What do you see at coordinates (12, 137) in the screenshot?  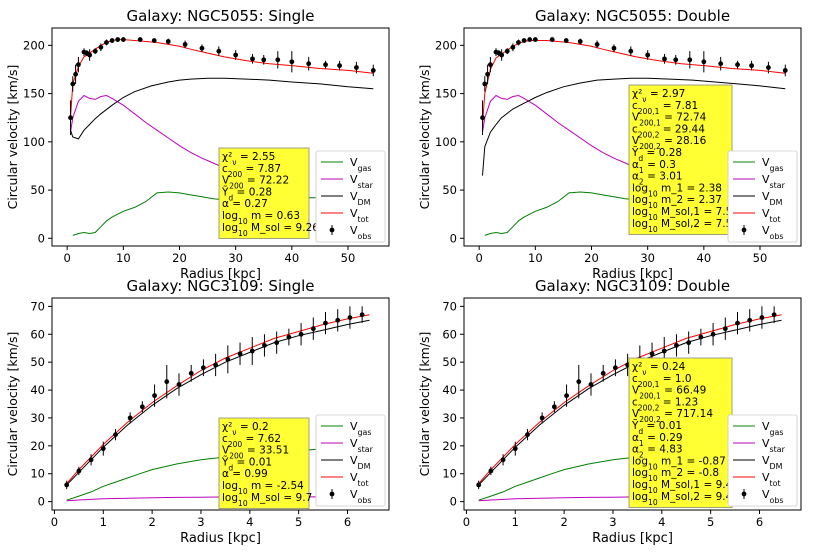 I see `y-axis-label: Circular velocity [km/s]` at bounding box center [12, 137].